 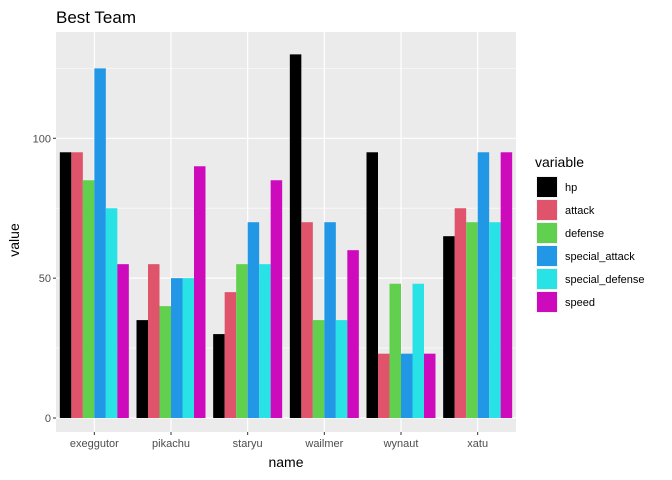 I want to click on bar-wynaut-hp, so click(x=372, y=285).